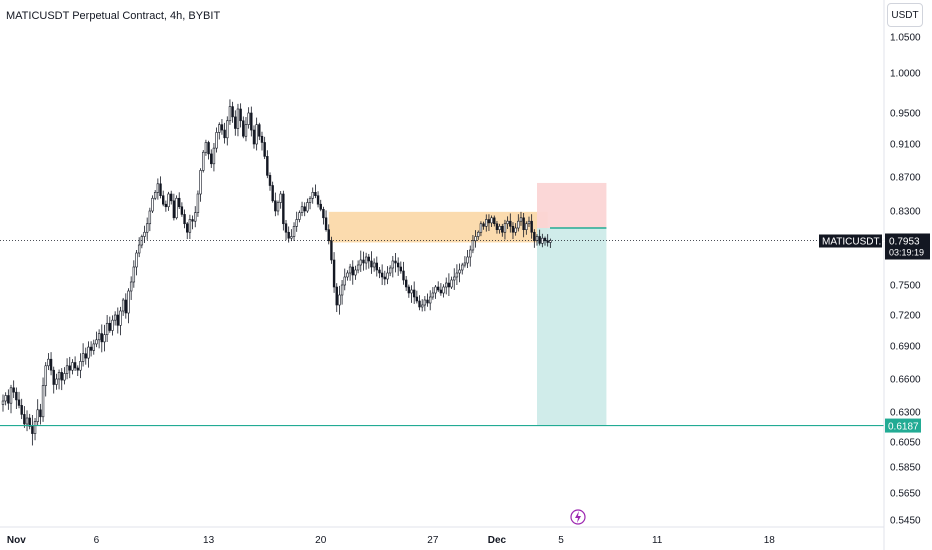 This screenshot has width=932, height=550. What do you see at coordinates (904, 241) in the screenshot?
I see `last-price-label: 0.7953` at bounding box center [904, 241].